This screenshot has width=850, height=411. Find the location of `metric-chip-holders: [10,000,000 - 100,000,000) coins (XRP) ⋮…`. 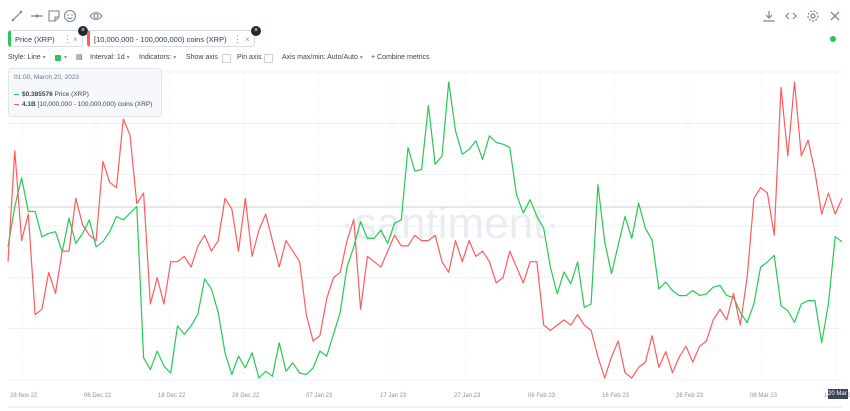

metric-chip-holders: [10,000,000 - 100,000,000) coins (XRP) ⋮… is located at coordinates (171, 38).